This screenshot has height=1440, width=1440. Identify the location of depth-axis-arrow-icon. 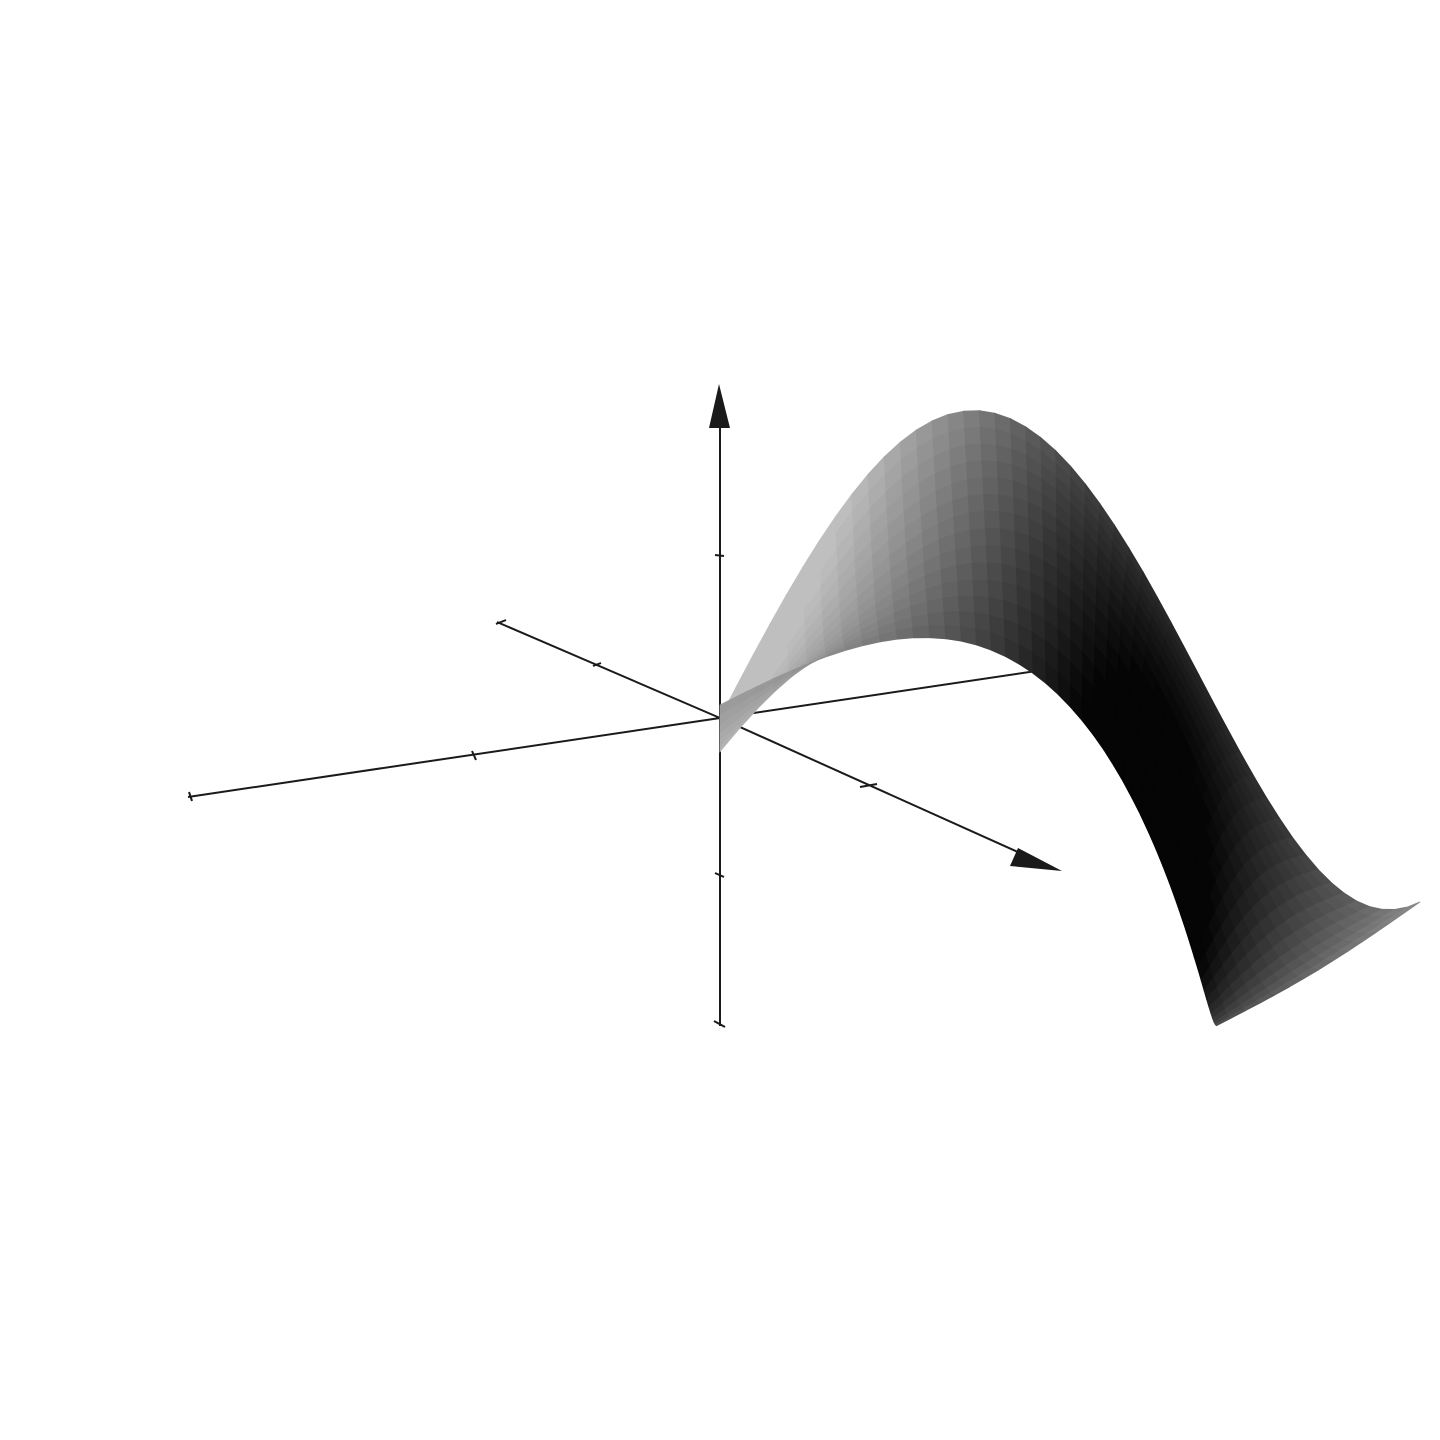
(1036, 859).